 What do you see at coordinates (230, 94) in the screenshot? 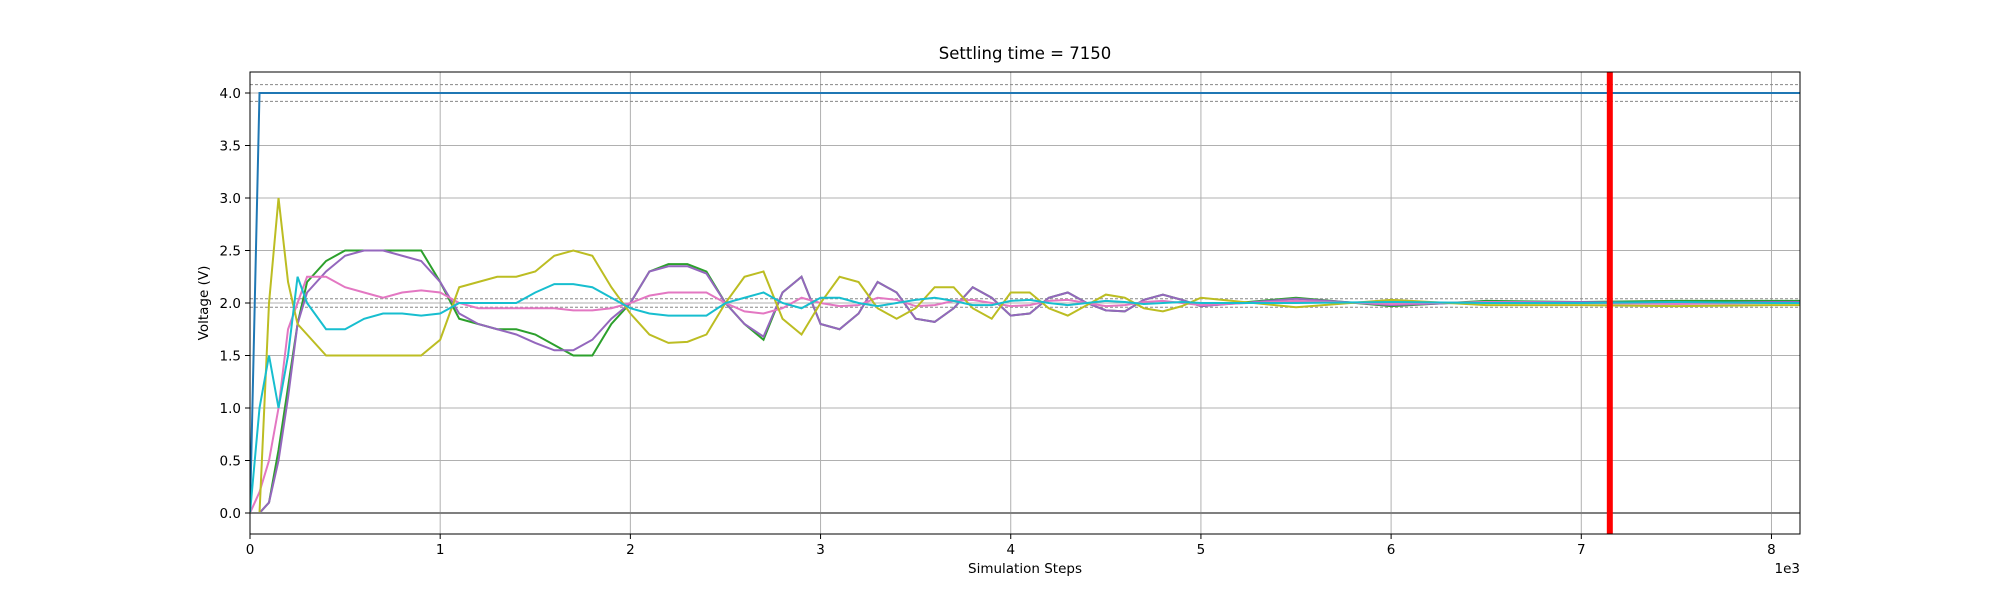
I see `y-tick-label: 4.0` at bounding box center [230, 94].